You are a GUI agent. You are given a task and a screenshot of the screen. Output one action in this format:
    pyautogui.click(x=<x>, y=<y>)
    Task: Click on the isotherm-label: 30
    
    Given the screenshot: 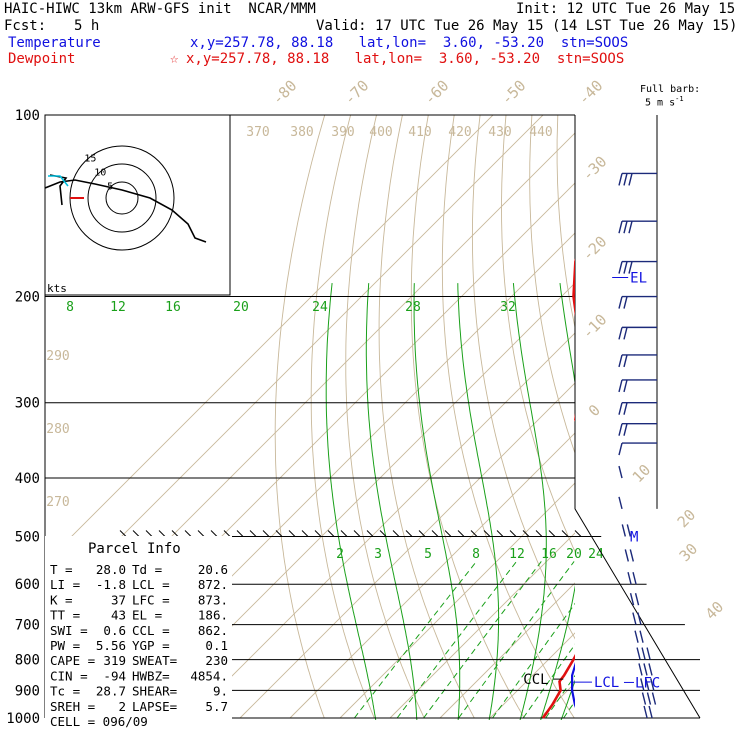 What is the action you would take?
    pyautogui.click(x=689, y=553)
    